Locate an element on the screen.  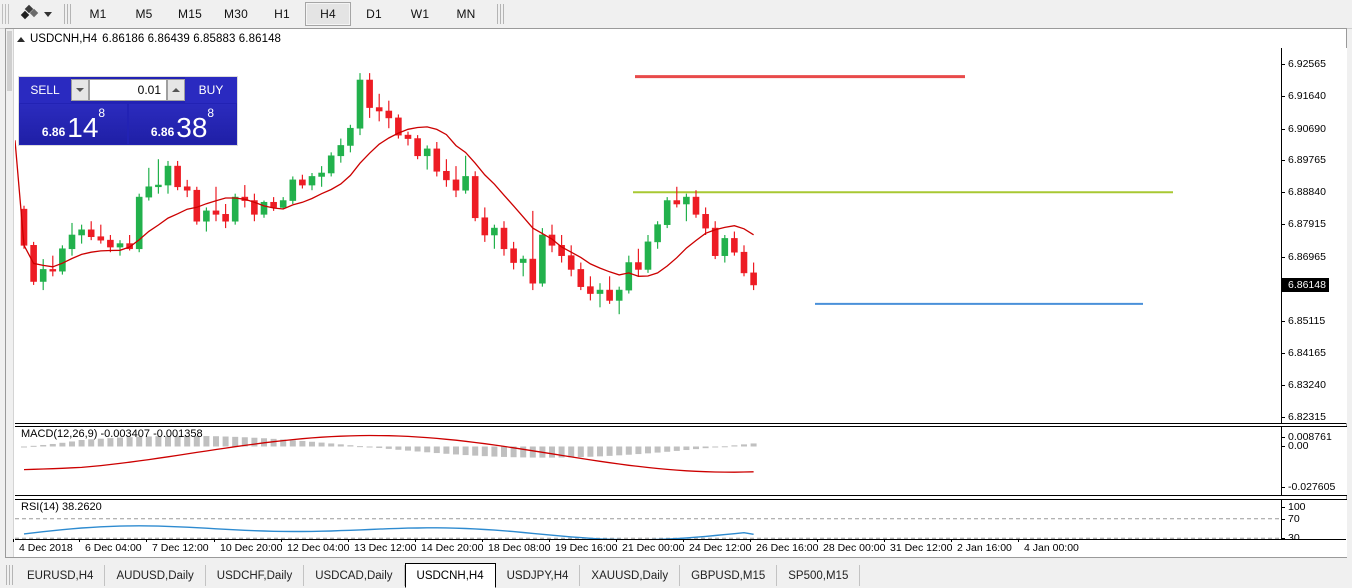
price-tick-label: 6.85115 is located at coordinates (1303, 321).